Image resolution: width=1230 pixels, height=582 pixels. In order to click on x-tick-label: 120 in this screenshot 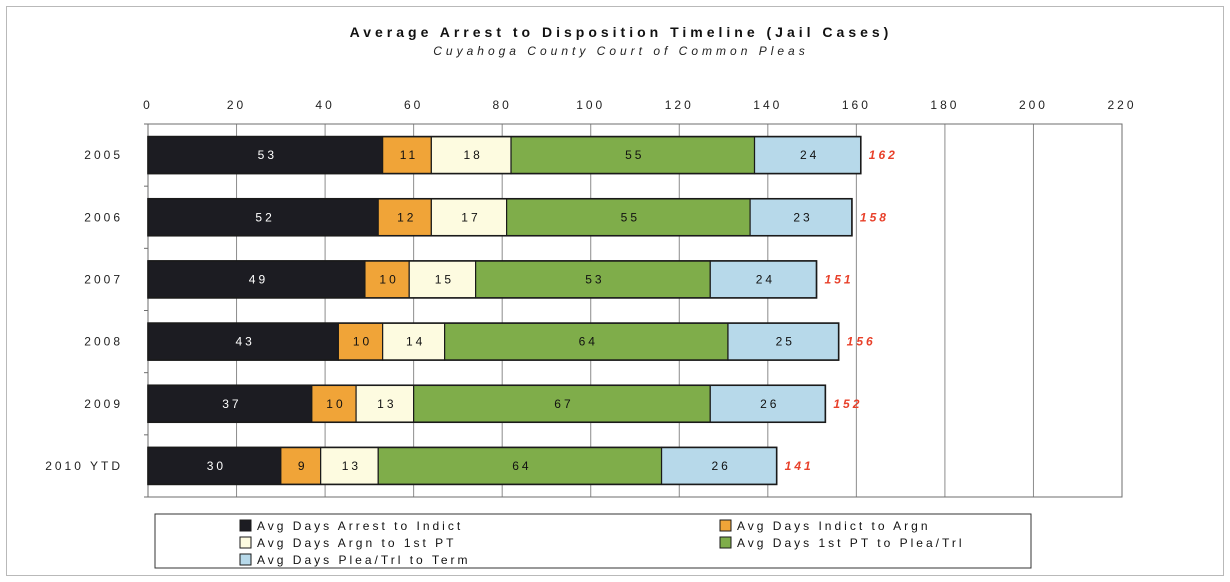, I will do `click(679, 105)`.